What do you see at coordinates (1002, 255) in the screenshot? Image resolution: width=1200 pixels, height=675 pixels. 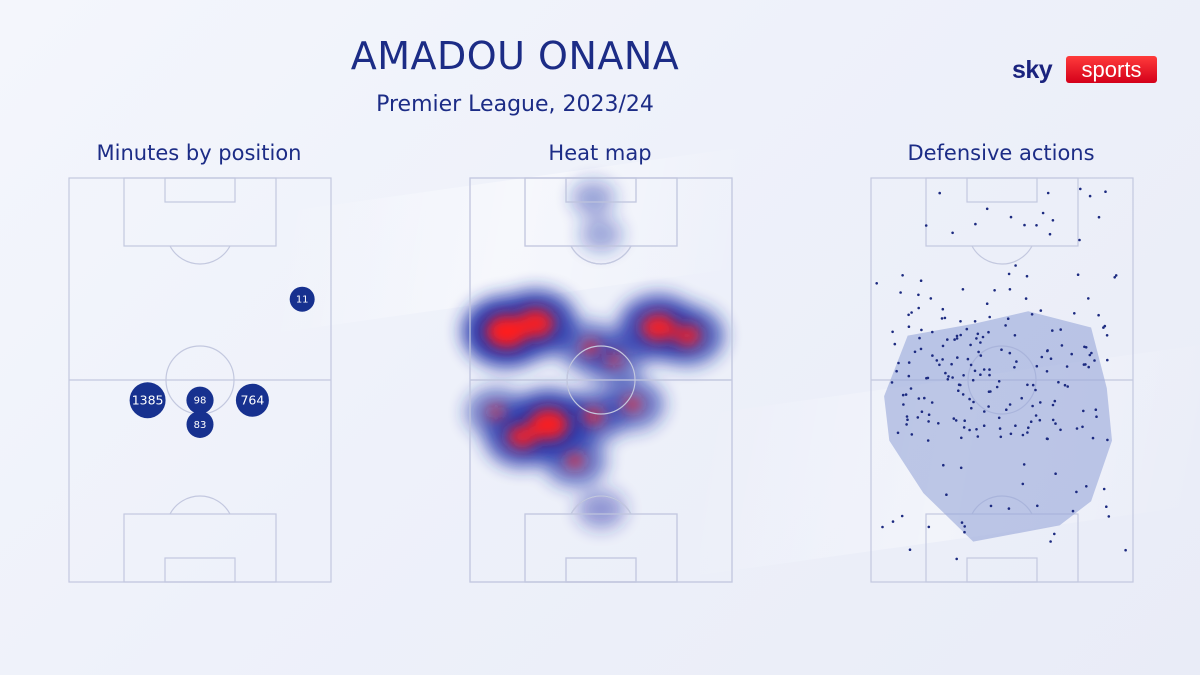 I see `top-penalty-arc` at bounding box center [1002, 255].